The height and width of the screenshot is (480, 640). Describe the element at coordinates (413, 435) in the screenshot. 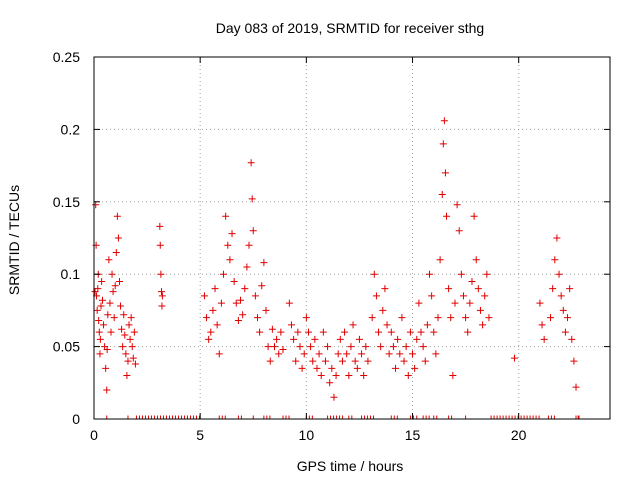

I see `x-tick-label: 15` at that location.